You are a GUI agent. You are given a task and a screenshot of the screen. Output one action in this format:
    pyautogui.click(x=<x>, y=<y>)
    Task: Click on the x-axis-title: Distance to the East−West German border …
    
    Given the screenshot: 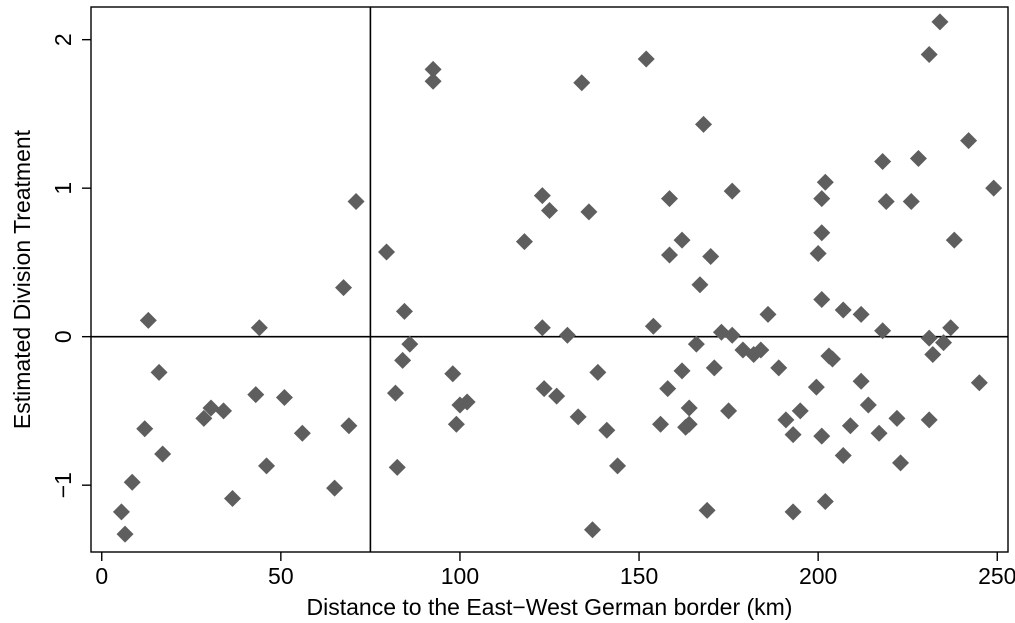 What is the action you would take?
    pyautogui.click(x=550, y=607)
    